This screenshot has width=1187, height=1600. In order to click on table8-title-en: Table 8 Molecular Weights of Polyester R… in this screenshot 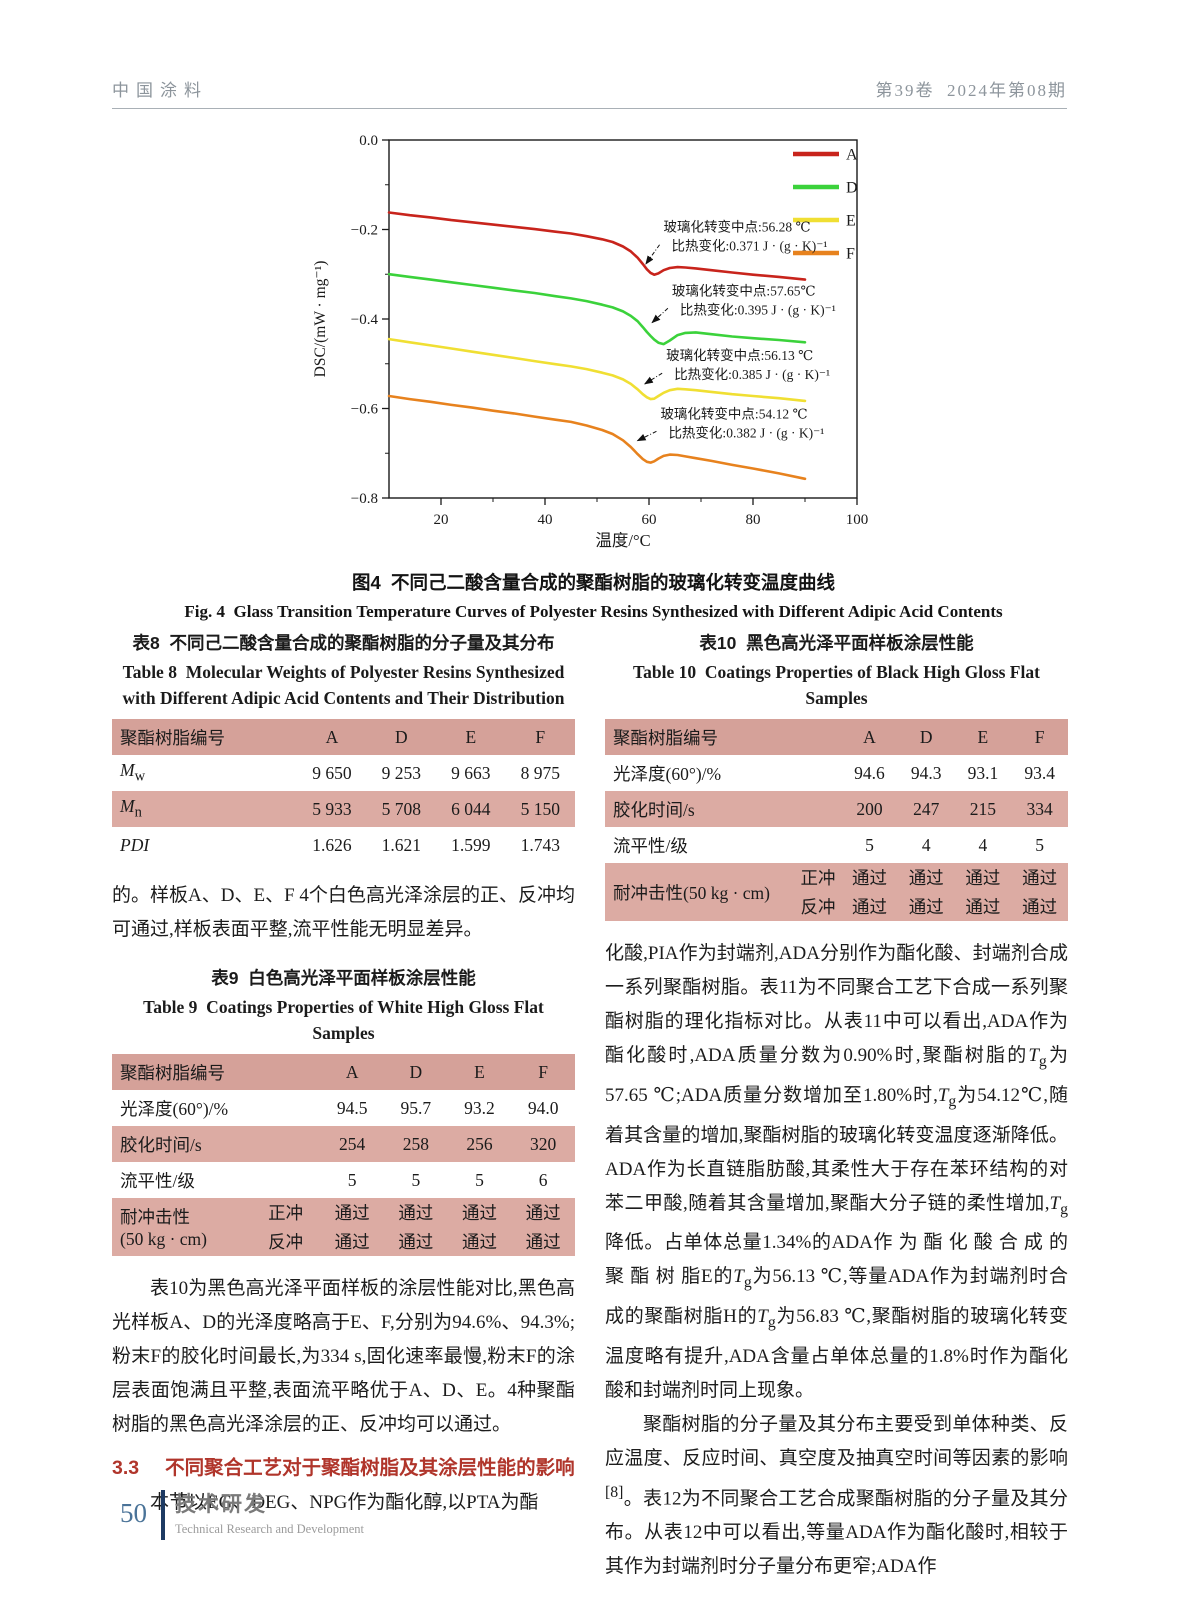, I will do `click(345, 685)`.